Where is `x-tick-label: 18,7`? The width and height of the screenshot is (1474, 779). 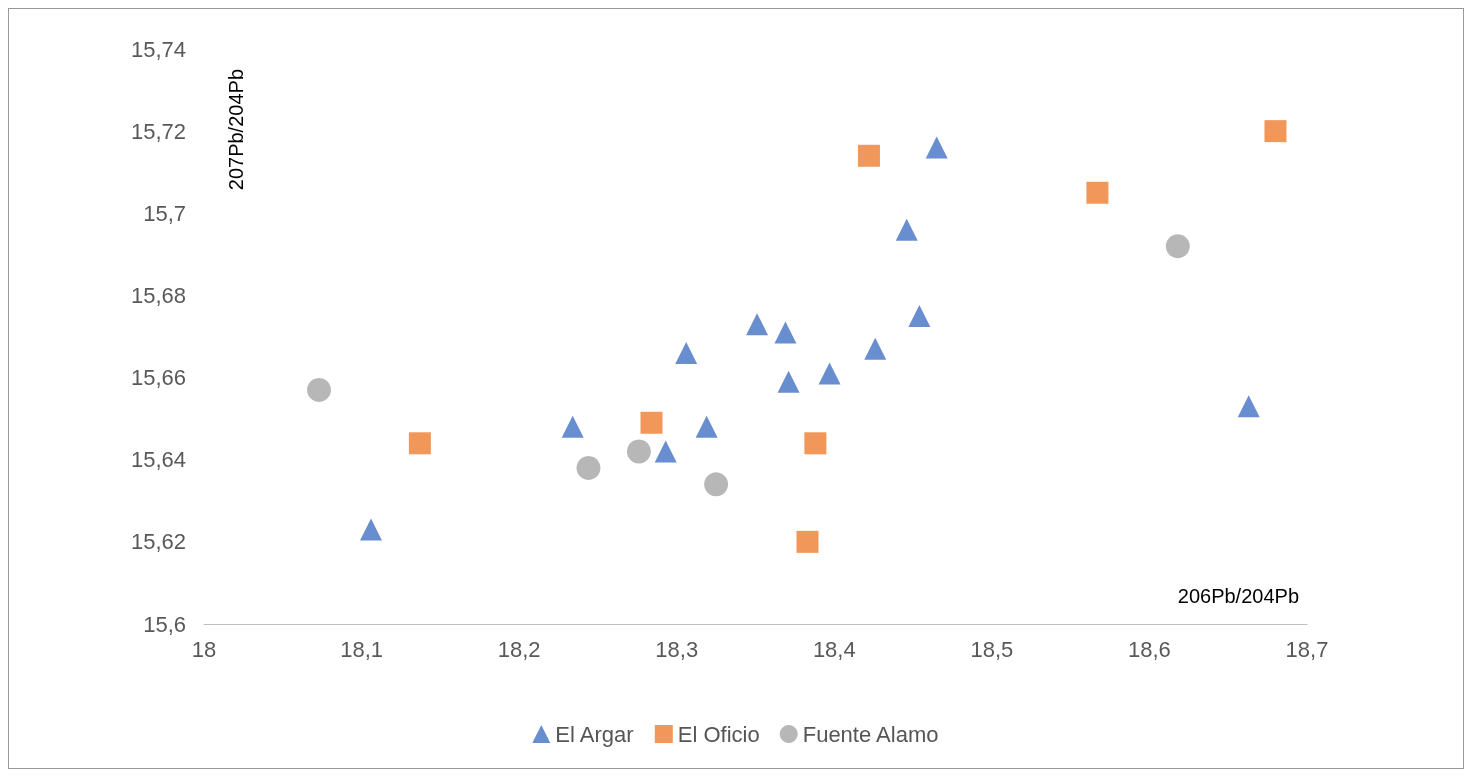 x-tick-label: 18,7 is located at coordinates (1307, 649).